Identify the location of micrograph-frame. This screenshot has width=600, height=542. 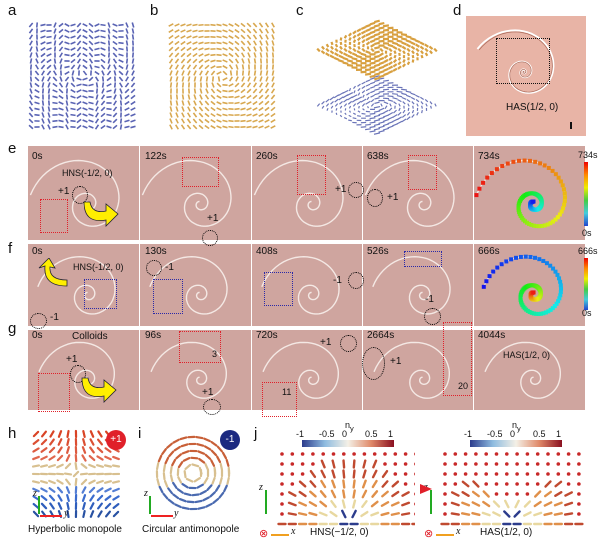
(307, 193).